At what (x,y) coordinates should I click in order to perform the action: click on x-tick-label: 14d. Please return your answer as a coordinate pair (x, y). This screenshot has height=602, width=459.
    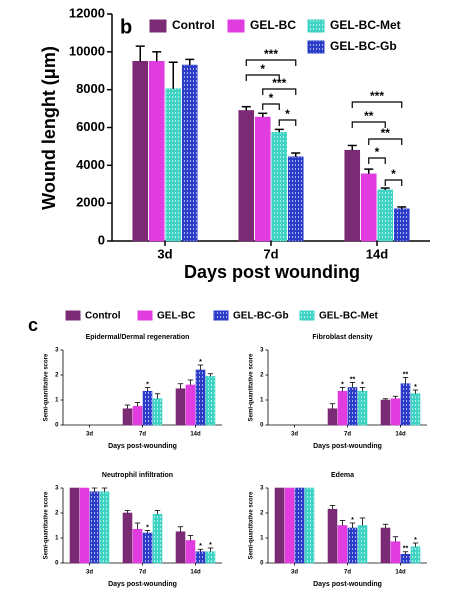
    Looking at the image, I should click on (195, 573).